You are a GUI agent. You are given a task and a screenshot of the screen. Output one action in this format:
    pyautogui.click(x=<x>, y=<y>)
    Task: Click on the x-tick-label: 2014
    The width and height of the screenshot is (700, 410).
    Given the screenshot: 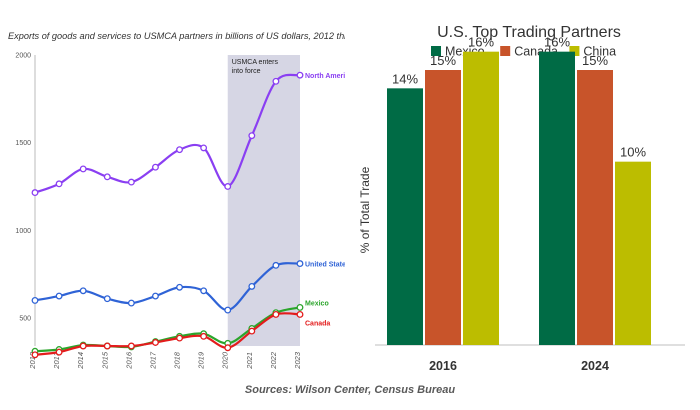 What is the action you would take?
    pyautogui.click(x=80, y=361)
    